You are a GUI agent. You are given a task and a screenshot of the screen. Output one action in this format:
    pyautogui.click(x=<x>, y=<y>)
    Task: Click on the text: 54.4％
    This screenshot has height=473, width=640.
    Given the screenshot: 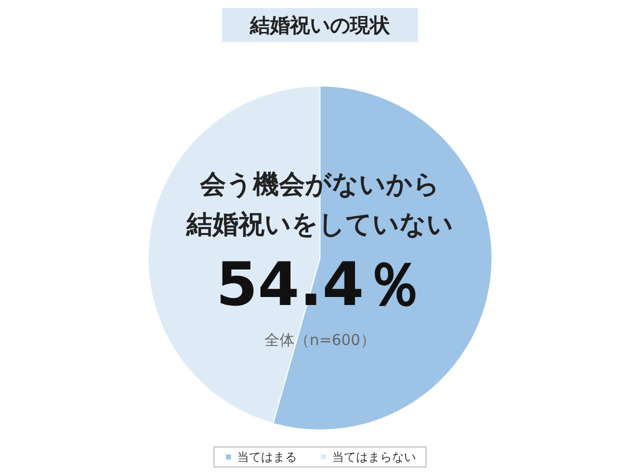 What is the action you would take?
    pyautogui.click(x=320, y=285)
    